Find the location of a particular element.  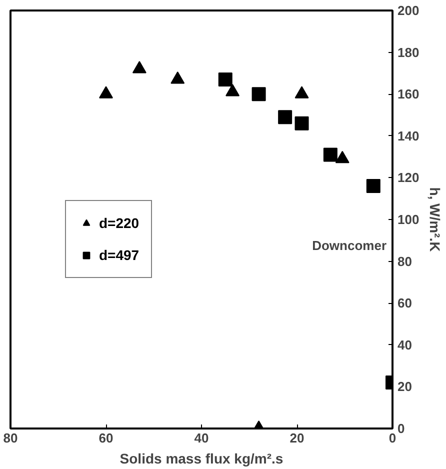

legend-label: d=497 is located at coordinates (119, 255).